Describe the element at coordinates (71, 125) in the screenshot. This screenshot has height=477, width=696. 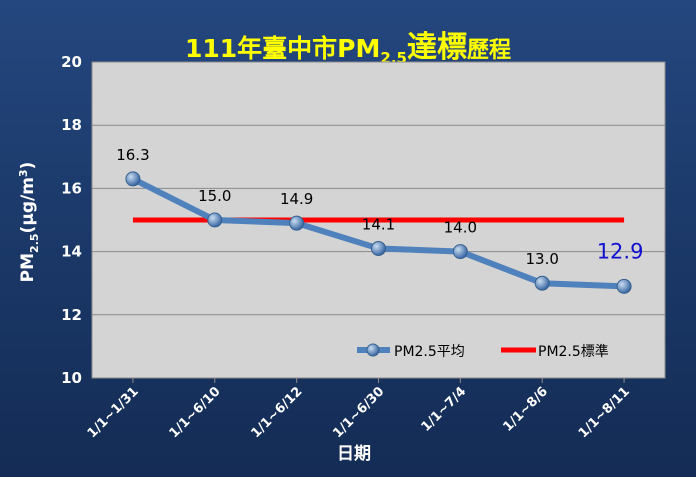
I see `y-tick-label: 18` at that location.